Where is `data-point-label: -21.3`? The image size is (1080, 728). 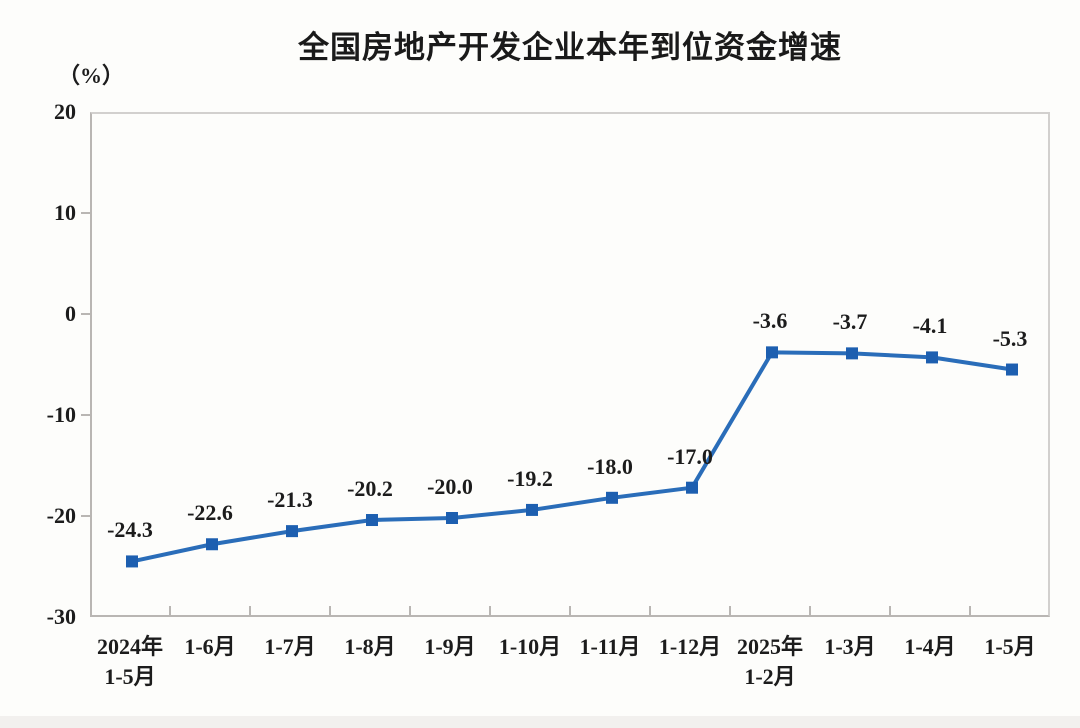 data-point-label: -21.3 is located at coordinates (290, 500).